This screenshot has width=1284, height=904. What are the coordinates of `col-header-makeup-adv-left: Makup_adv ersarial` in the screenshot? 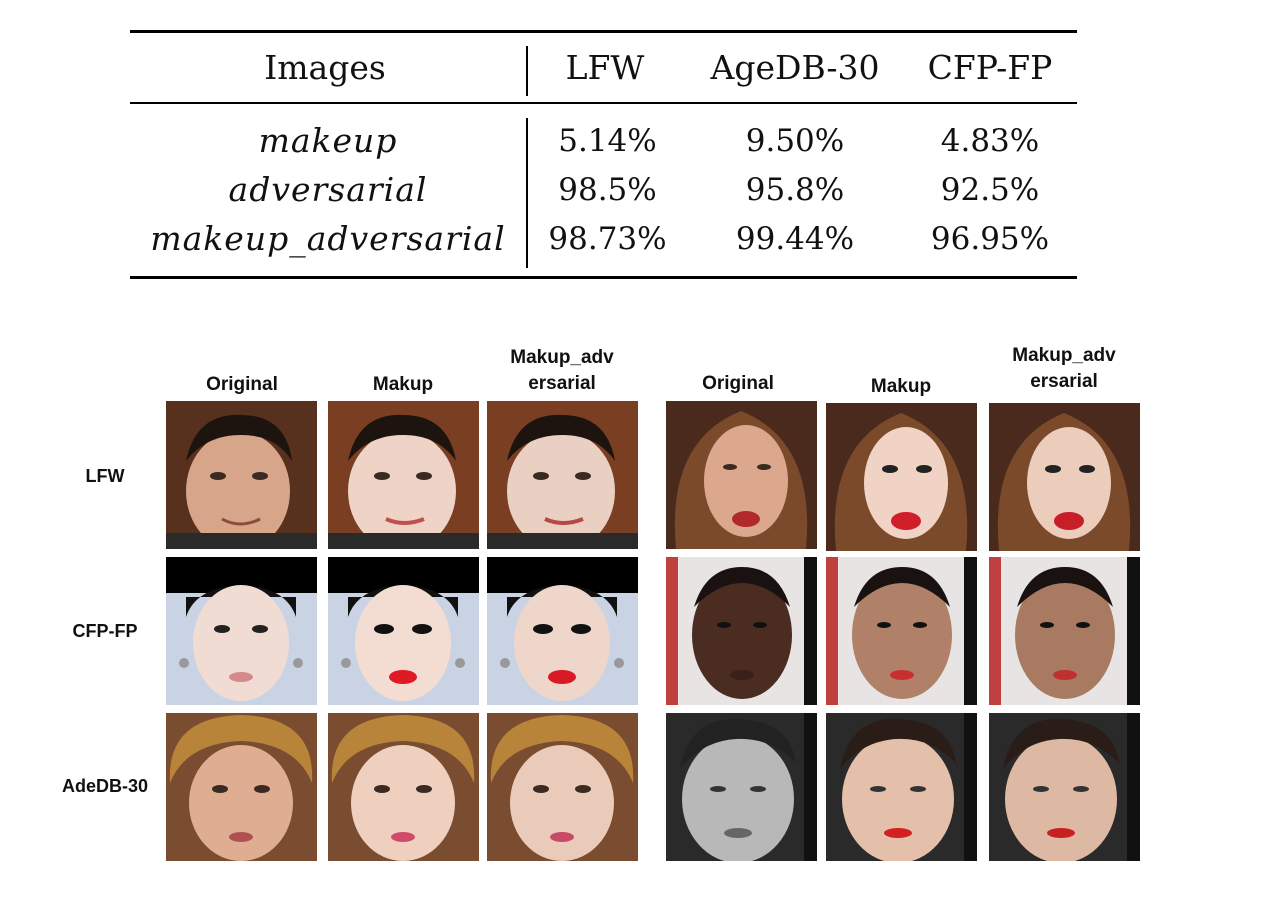 It's located at (562, 371).